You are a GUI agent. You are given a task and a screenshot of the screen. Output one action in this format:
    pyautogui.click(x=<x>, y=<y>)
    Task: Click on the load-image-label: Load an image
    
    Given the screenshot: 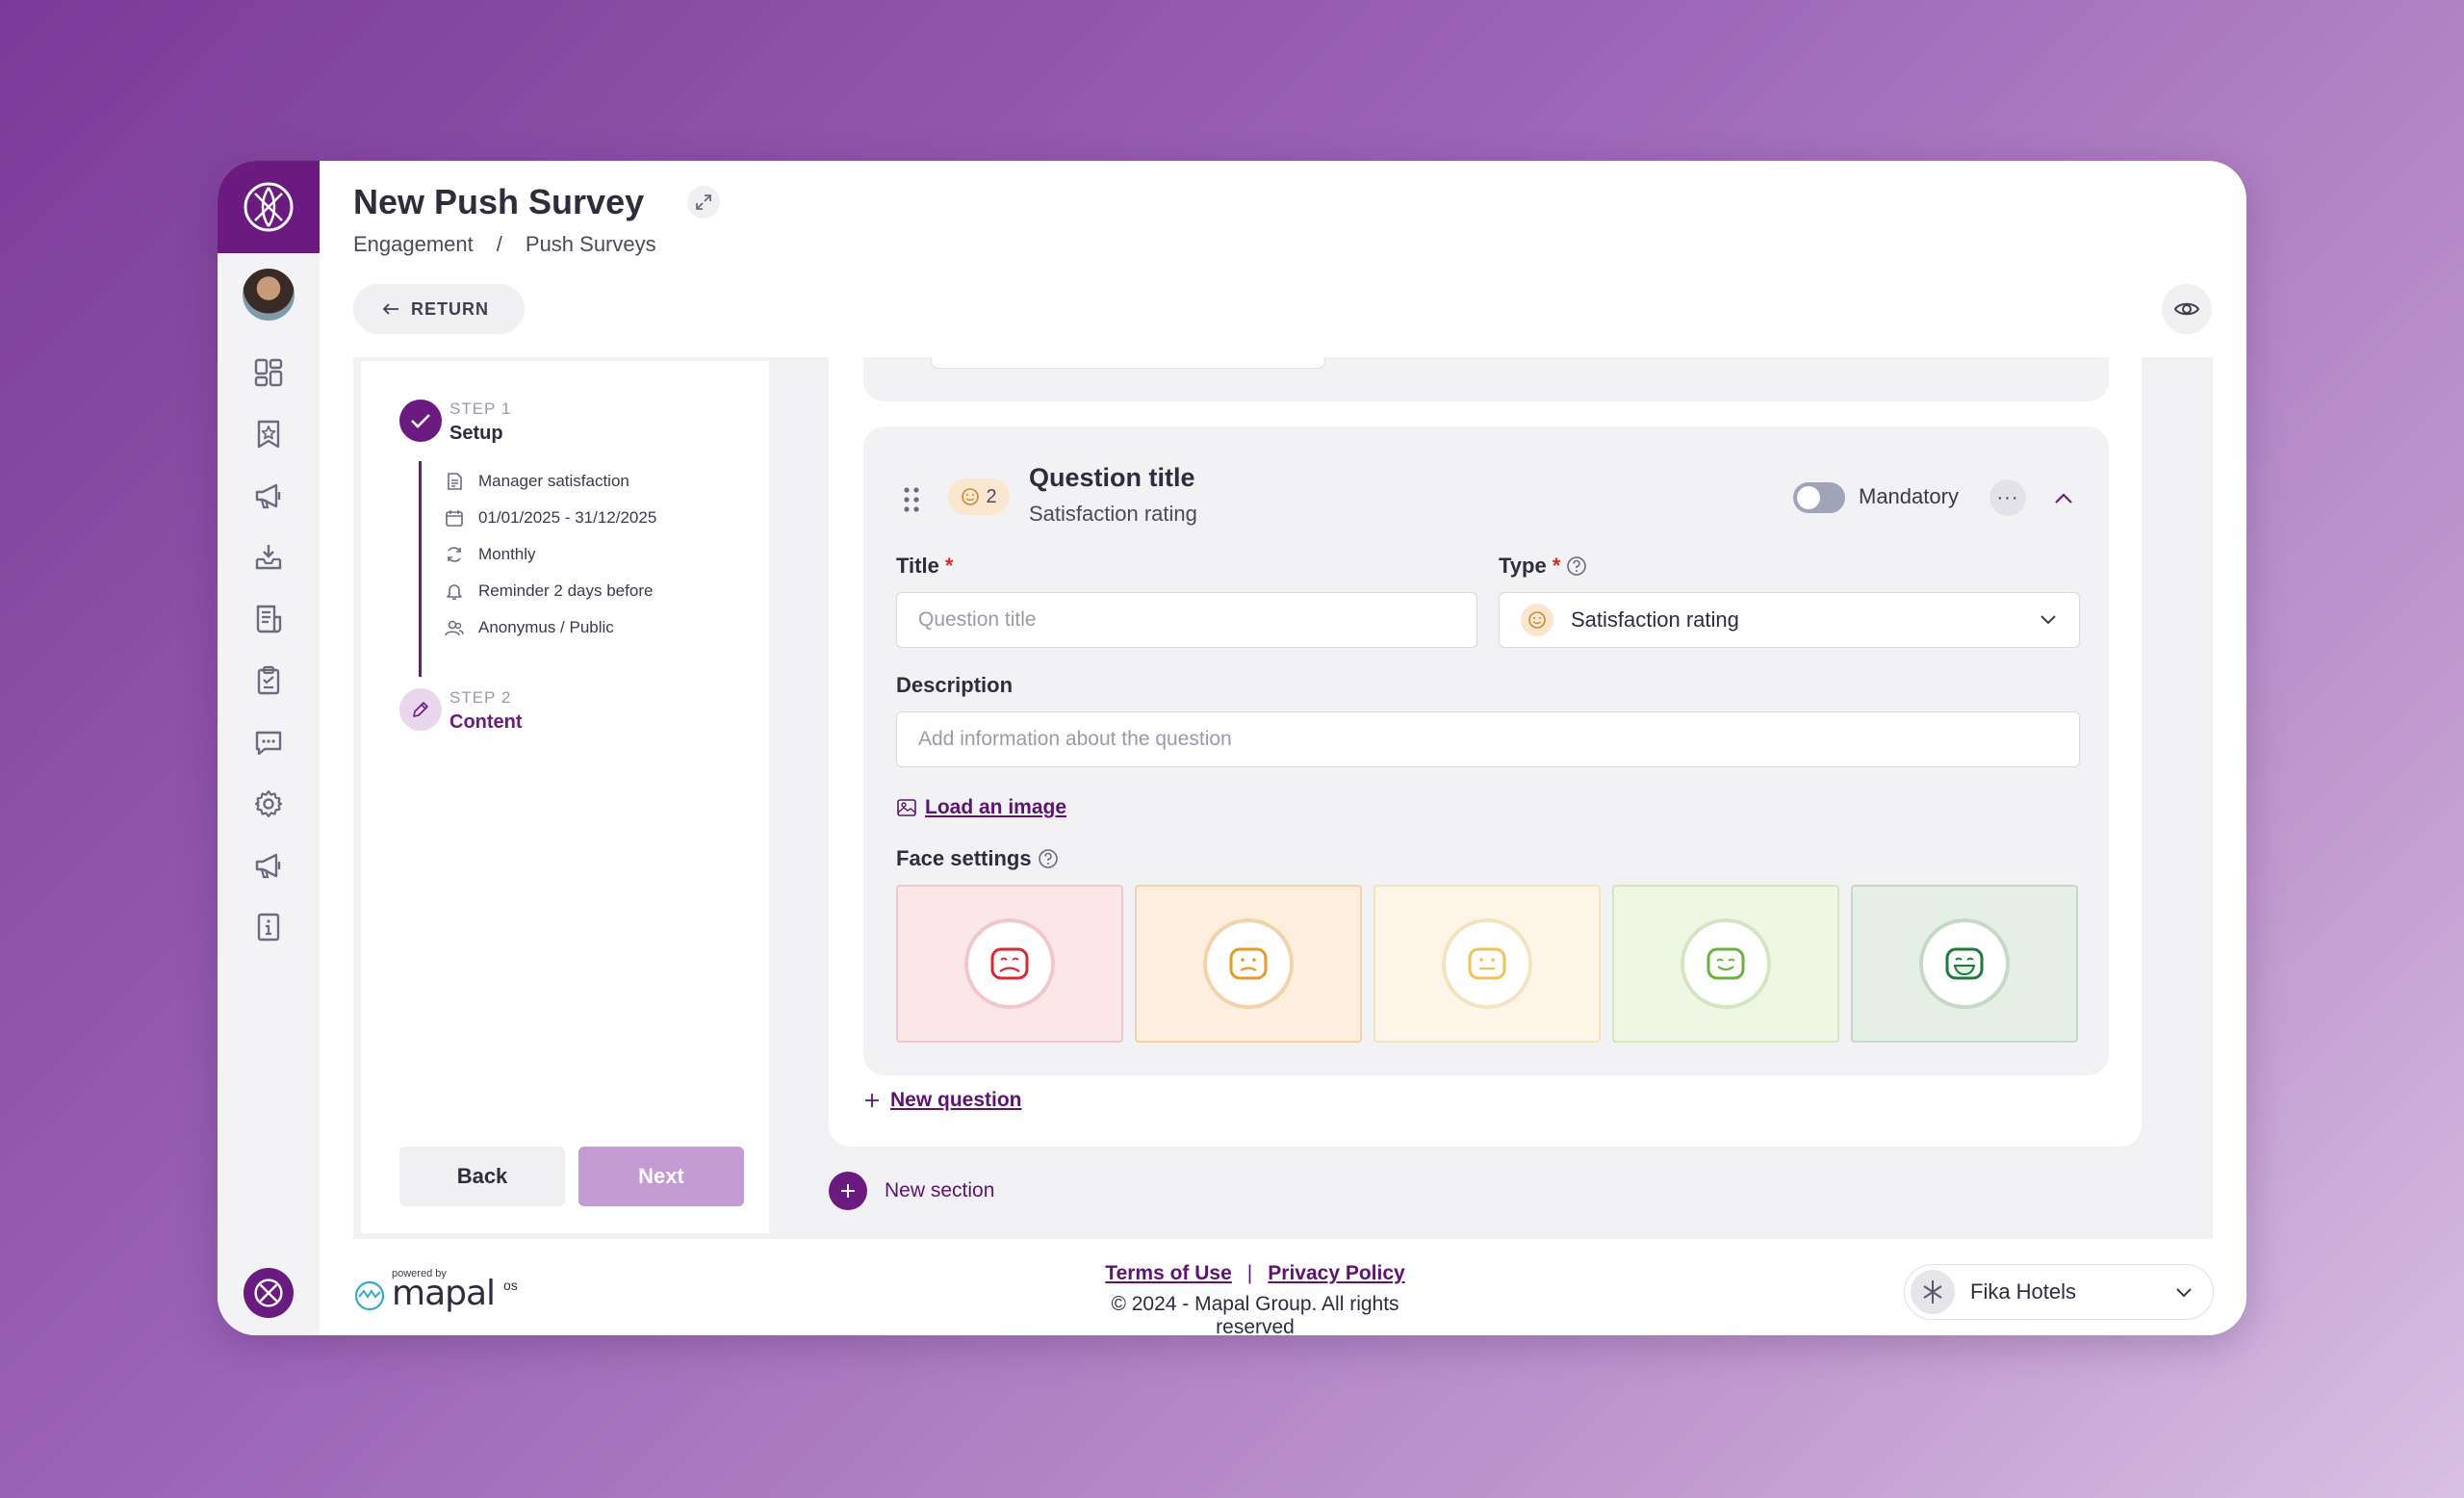 What is the action you would take?
    pyautogui.click(x=996, y=807)
    